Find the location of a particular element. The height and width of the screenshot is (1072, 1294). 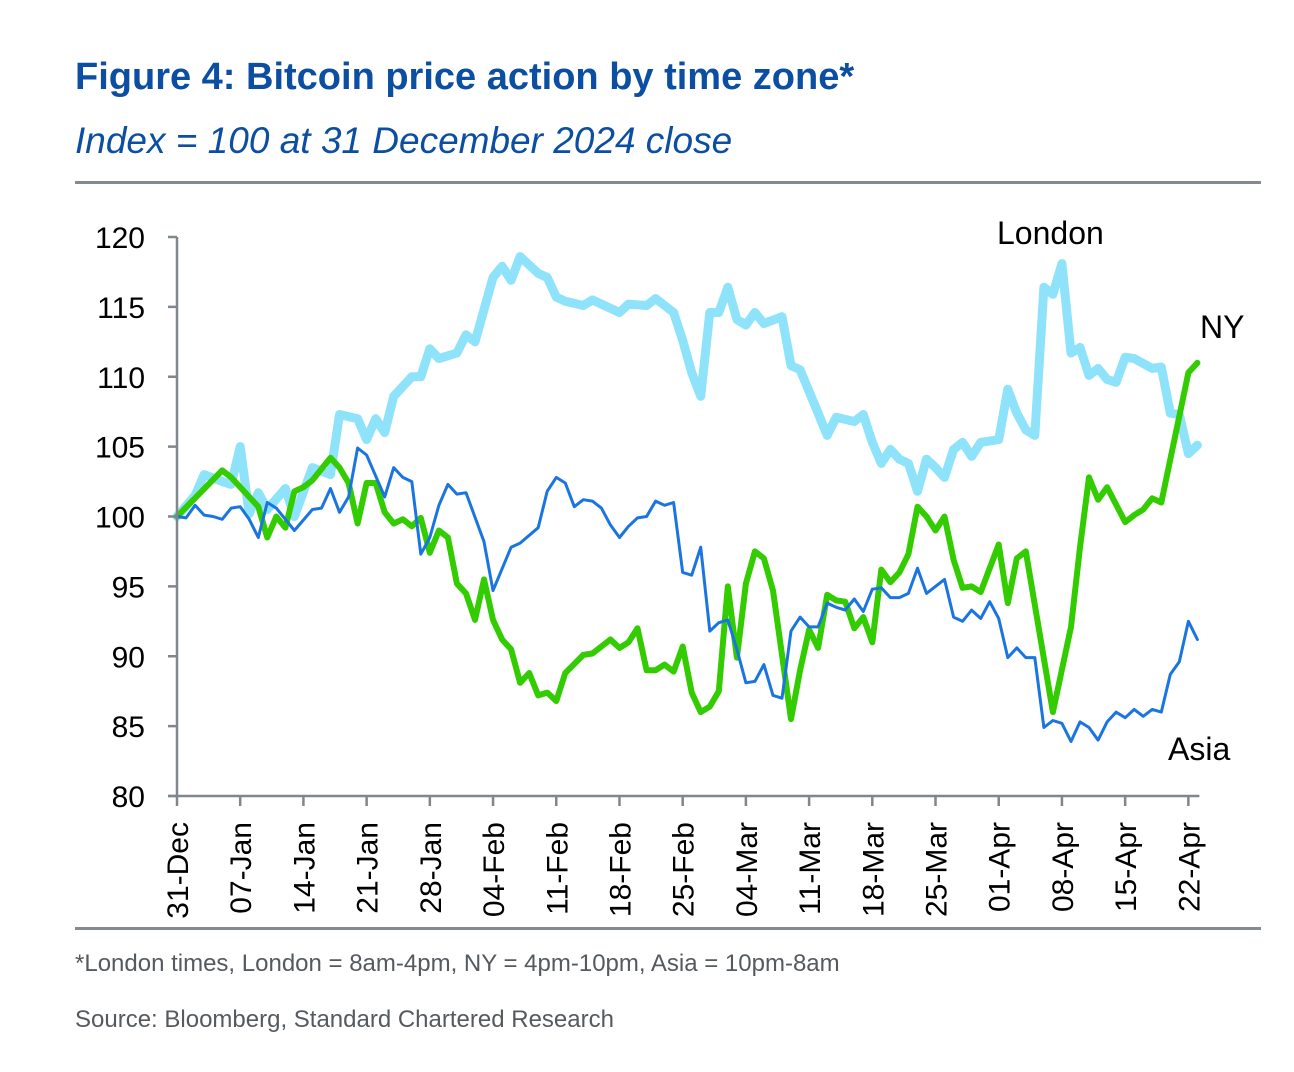

y-tick-label: 100 is located at coordinates (120, 518).